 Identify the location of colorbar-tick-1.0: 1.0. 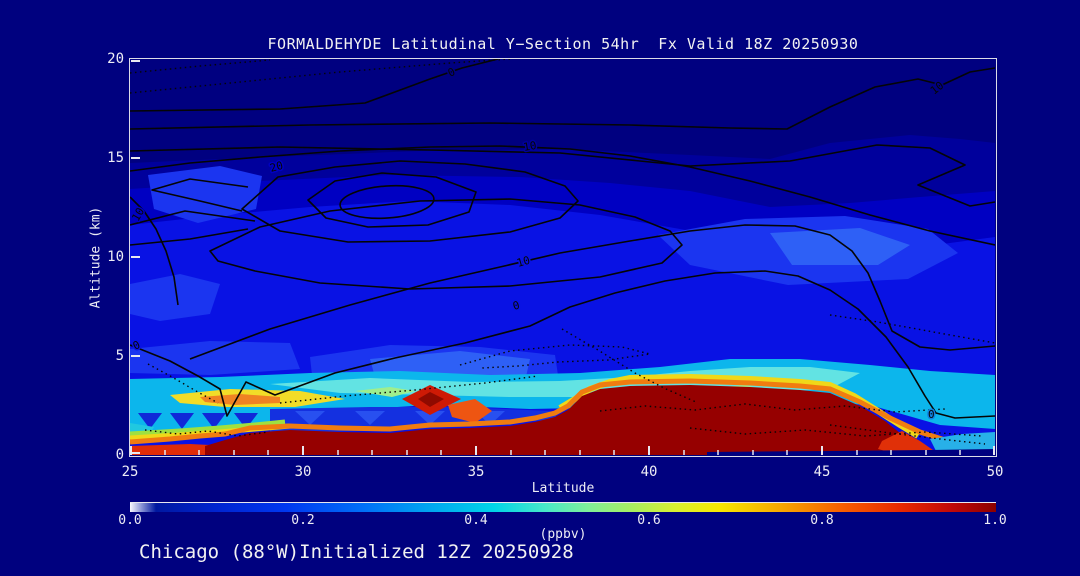
(995, 520).